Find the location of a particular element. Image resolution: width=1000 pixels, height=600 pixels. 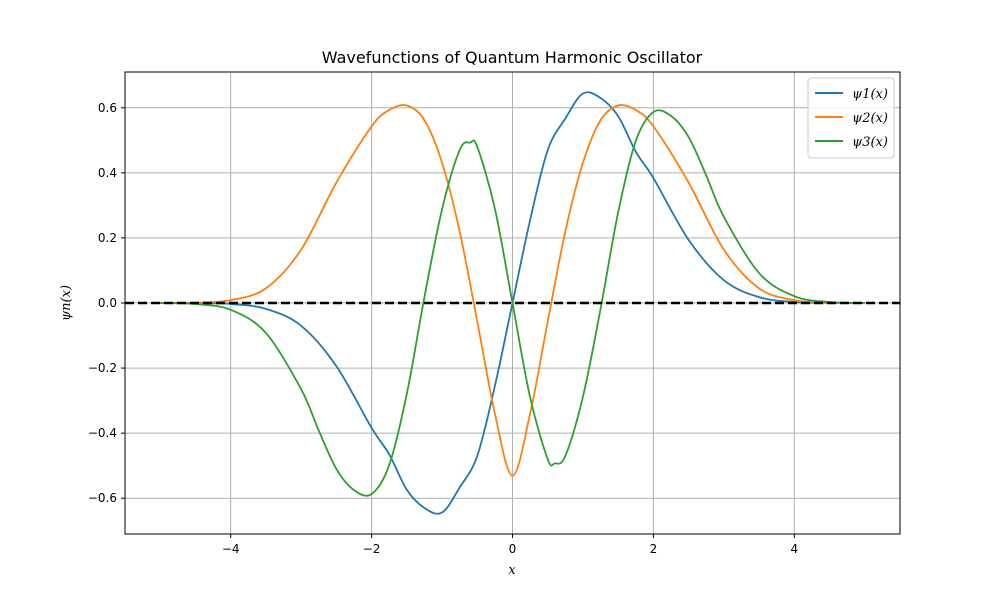

y-tick-label: 0.0 is located at coordinates (107, 303).